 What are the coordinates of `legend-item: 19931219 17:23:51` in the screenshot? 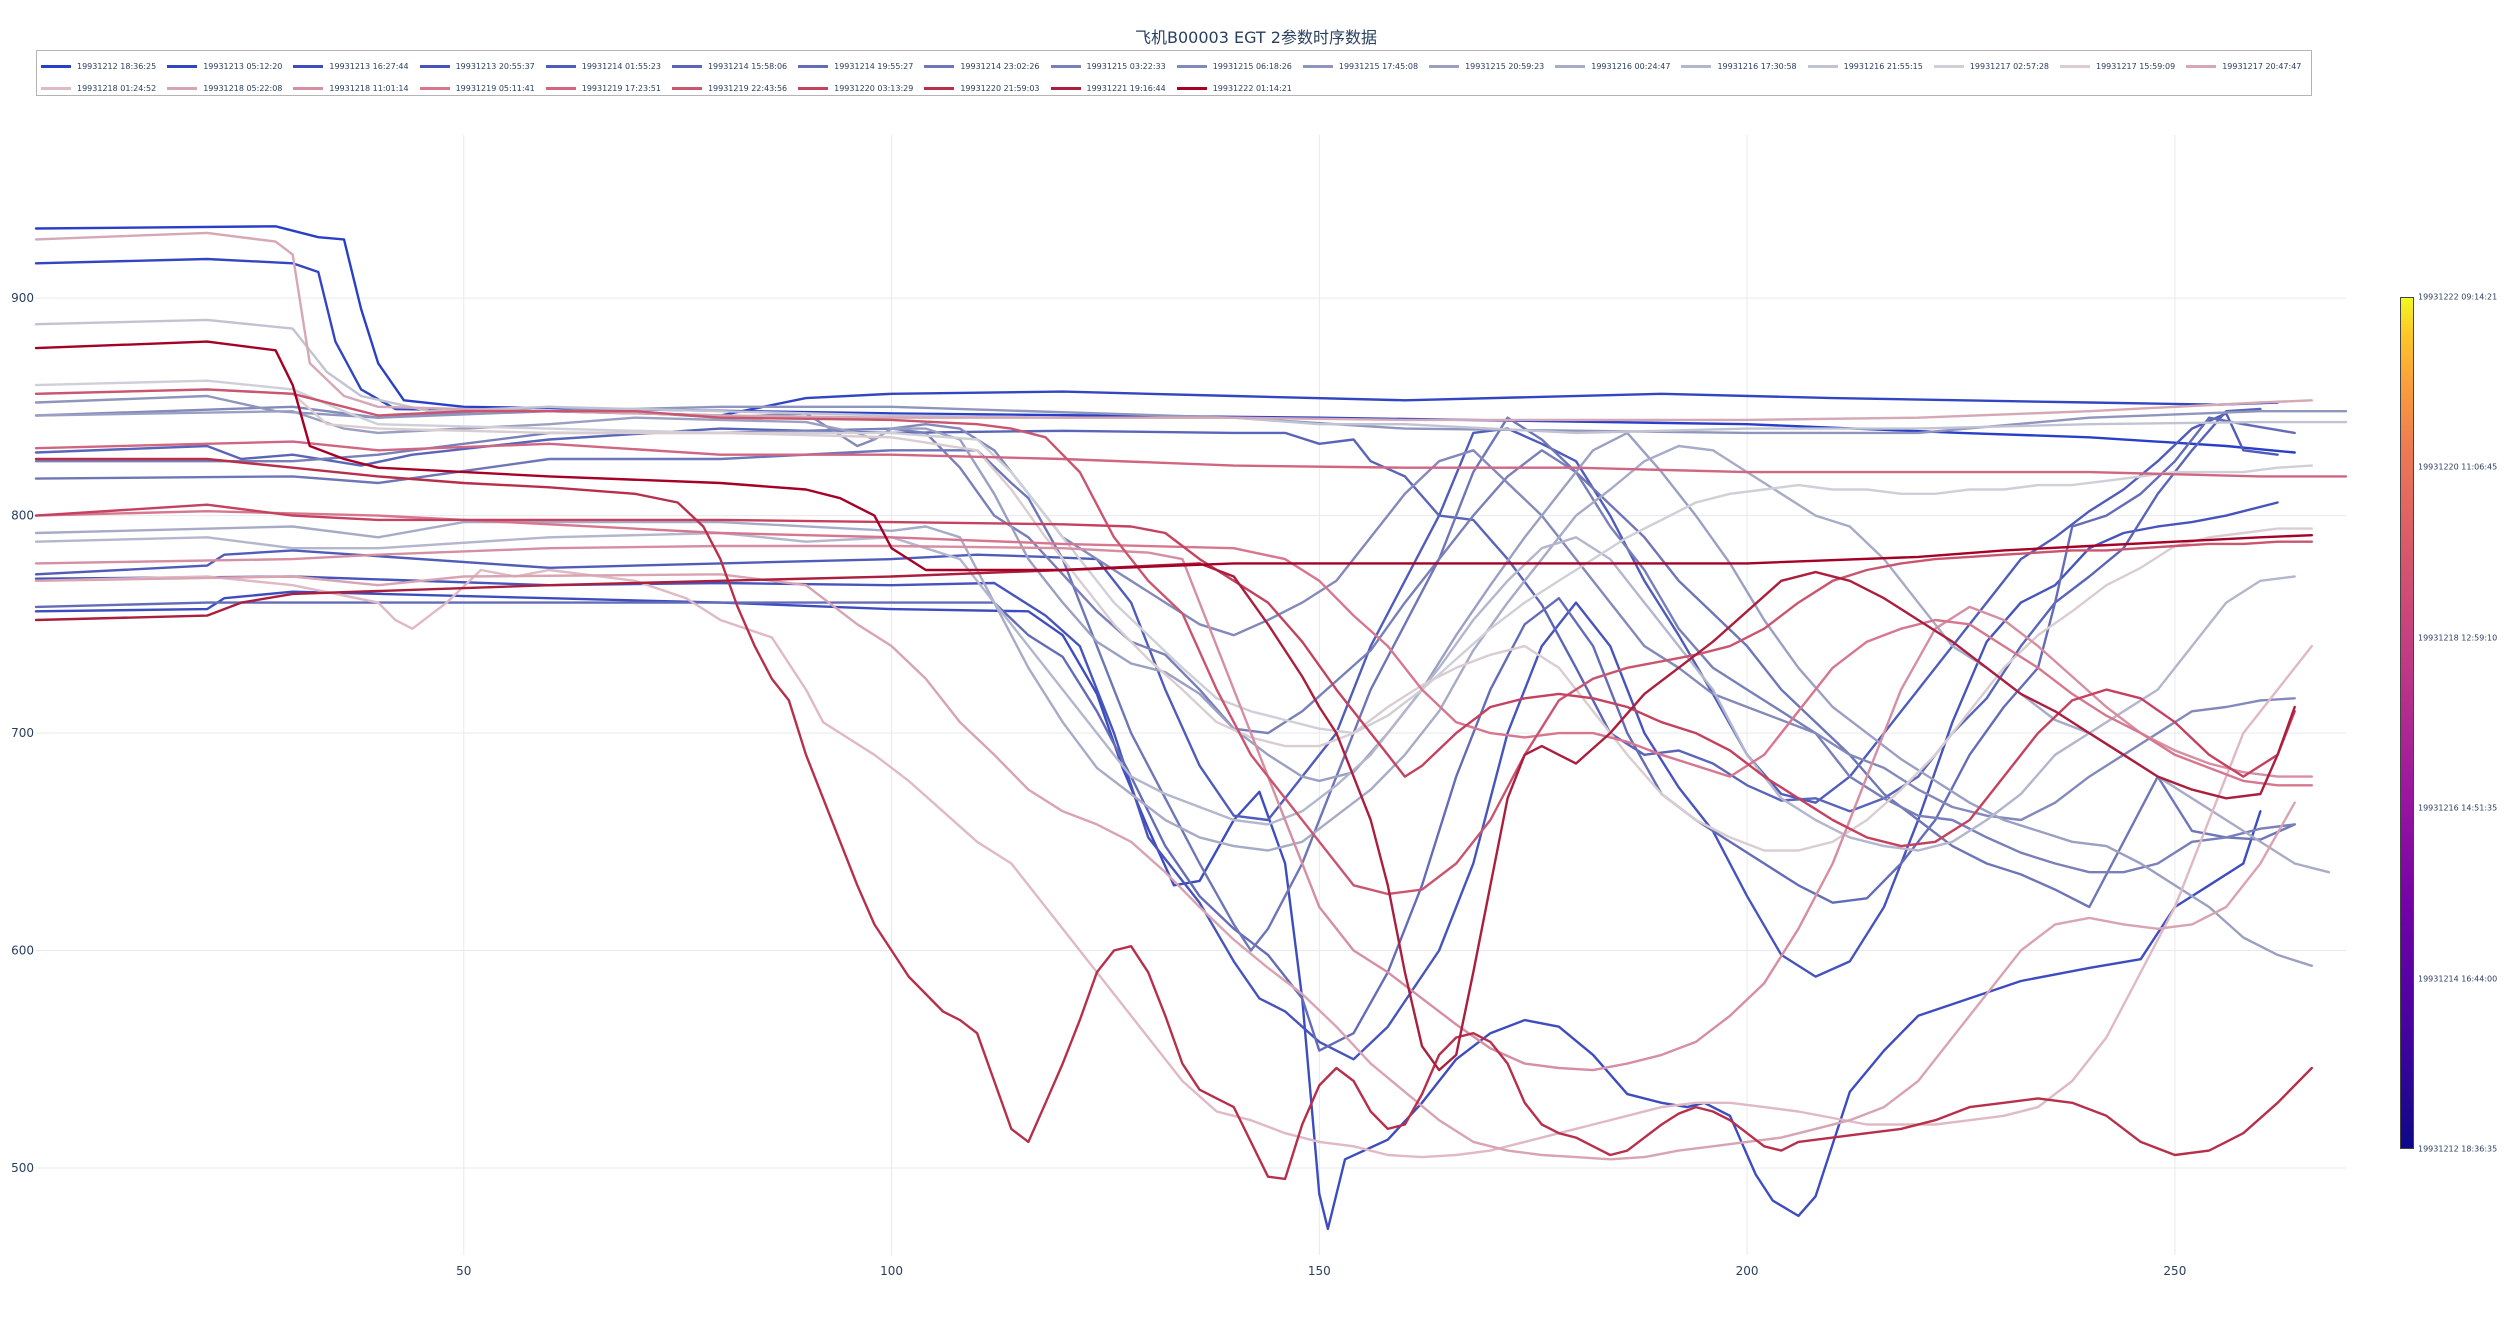 It's located at (608, 88).